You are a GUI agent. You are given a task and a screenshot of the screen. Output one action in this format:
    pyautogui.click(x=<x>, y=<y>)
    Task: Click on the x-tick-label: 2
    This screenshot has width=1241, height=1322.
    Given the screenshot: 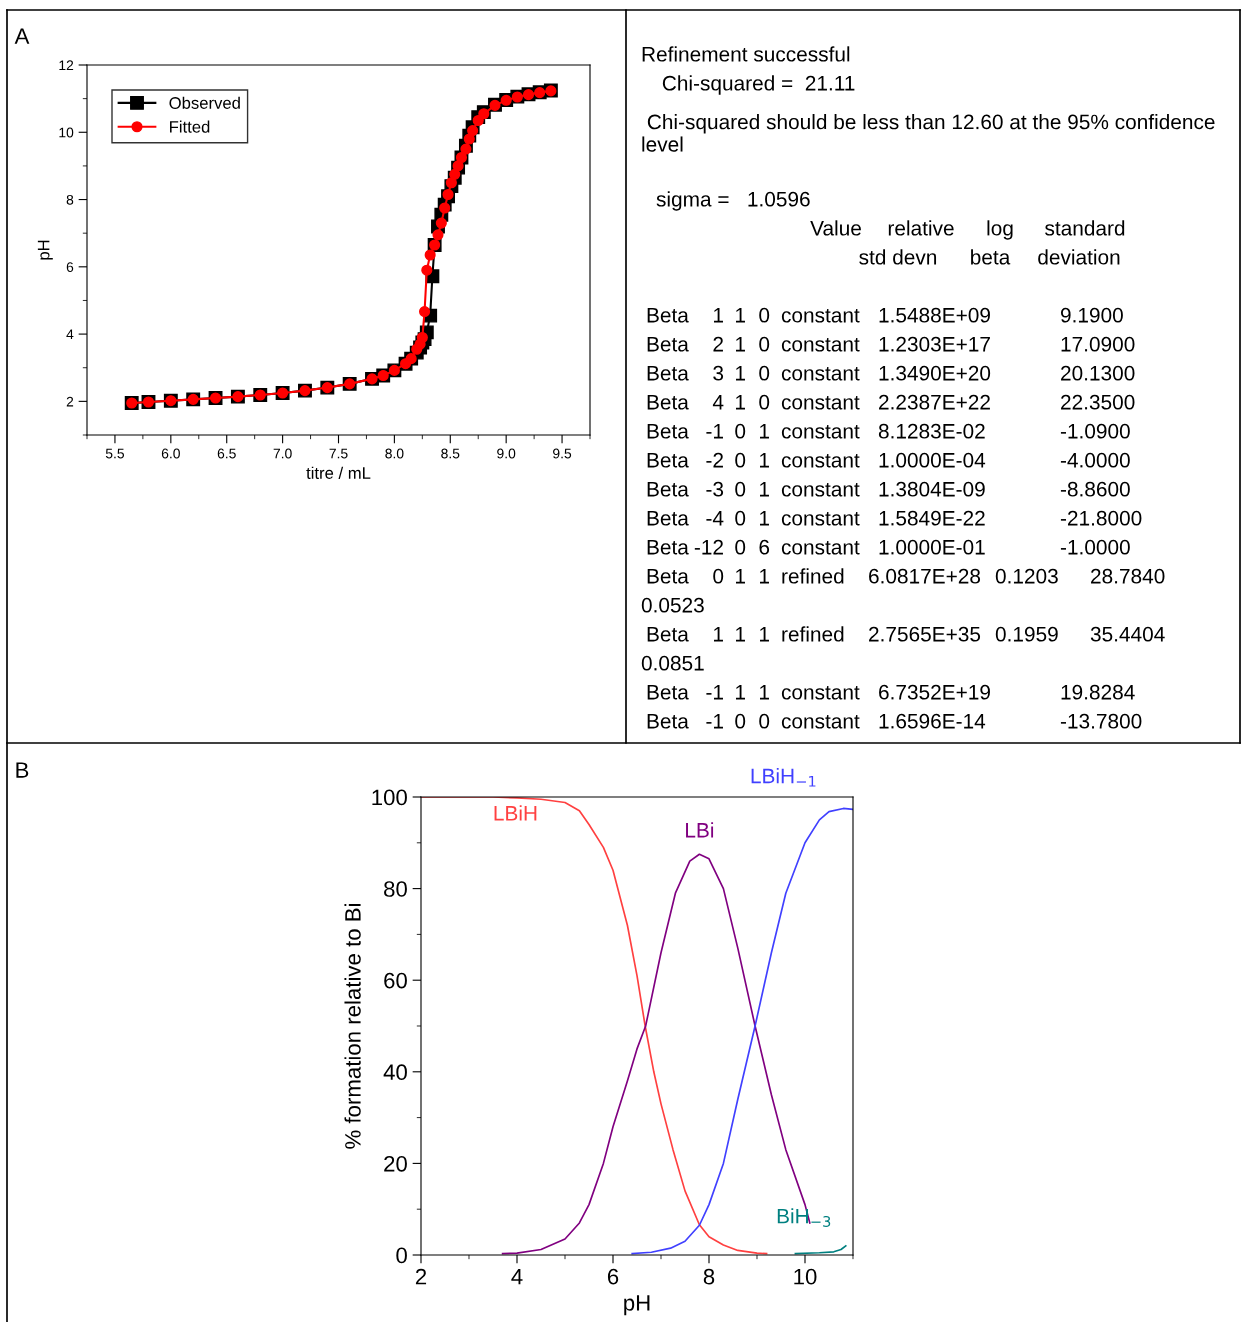 What is the action you would take?
    pyautogui.click(x=421, y=1276)
    